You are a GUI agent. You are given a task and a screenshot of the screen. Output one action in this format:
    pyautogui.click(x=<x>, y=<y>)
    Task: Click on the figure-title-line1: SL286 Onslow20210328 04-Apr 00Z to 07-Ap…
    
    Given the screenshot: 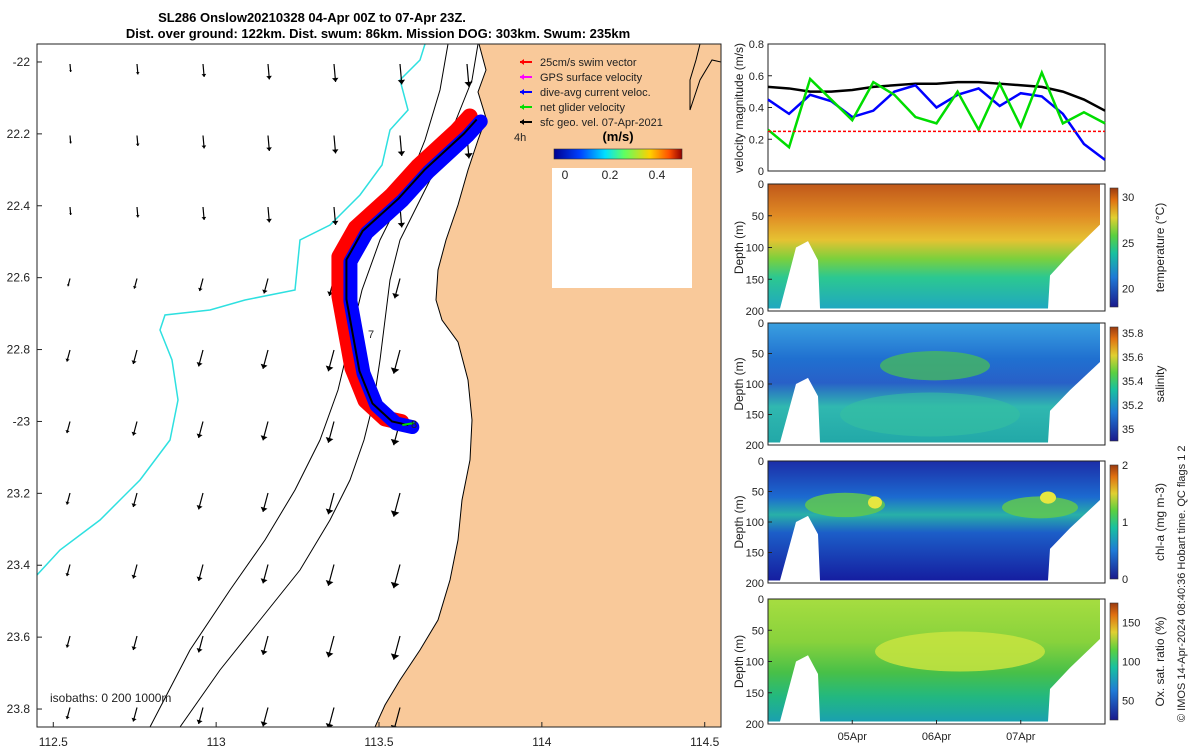 What is the action you would take?
    pyautogui.click(x=312, y=17)
    